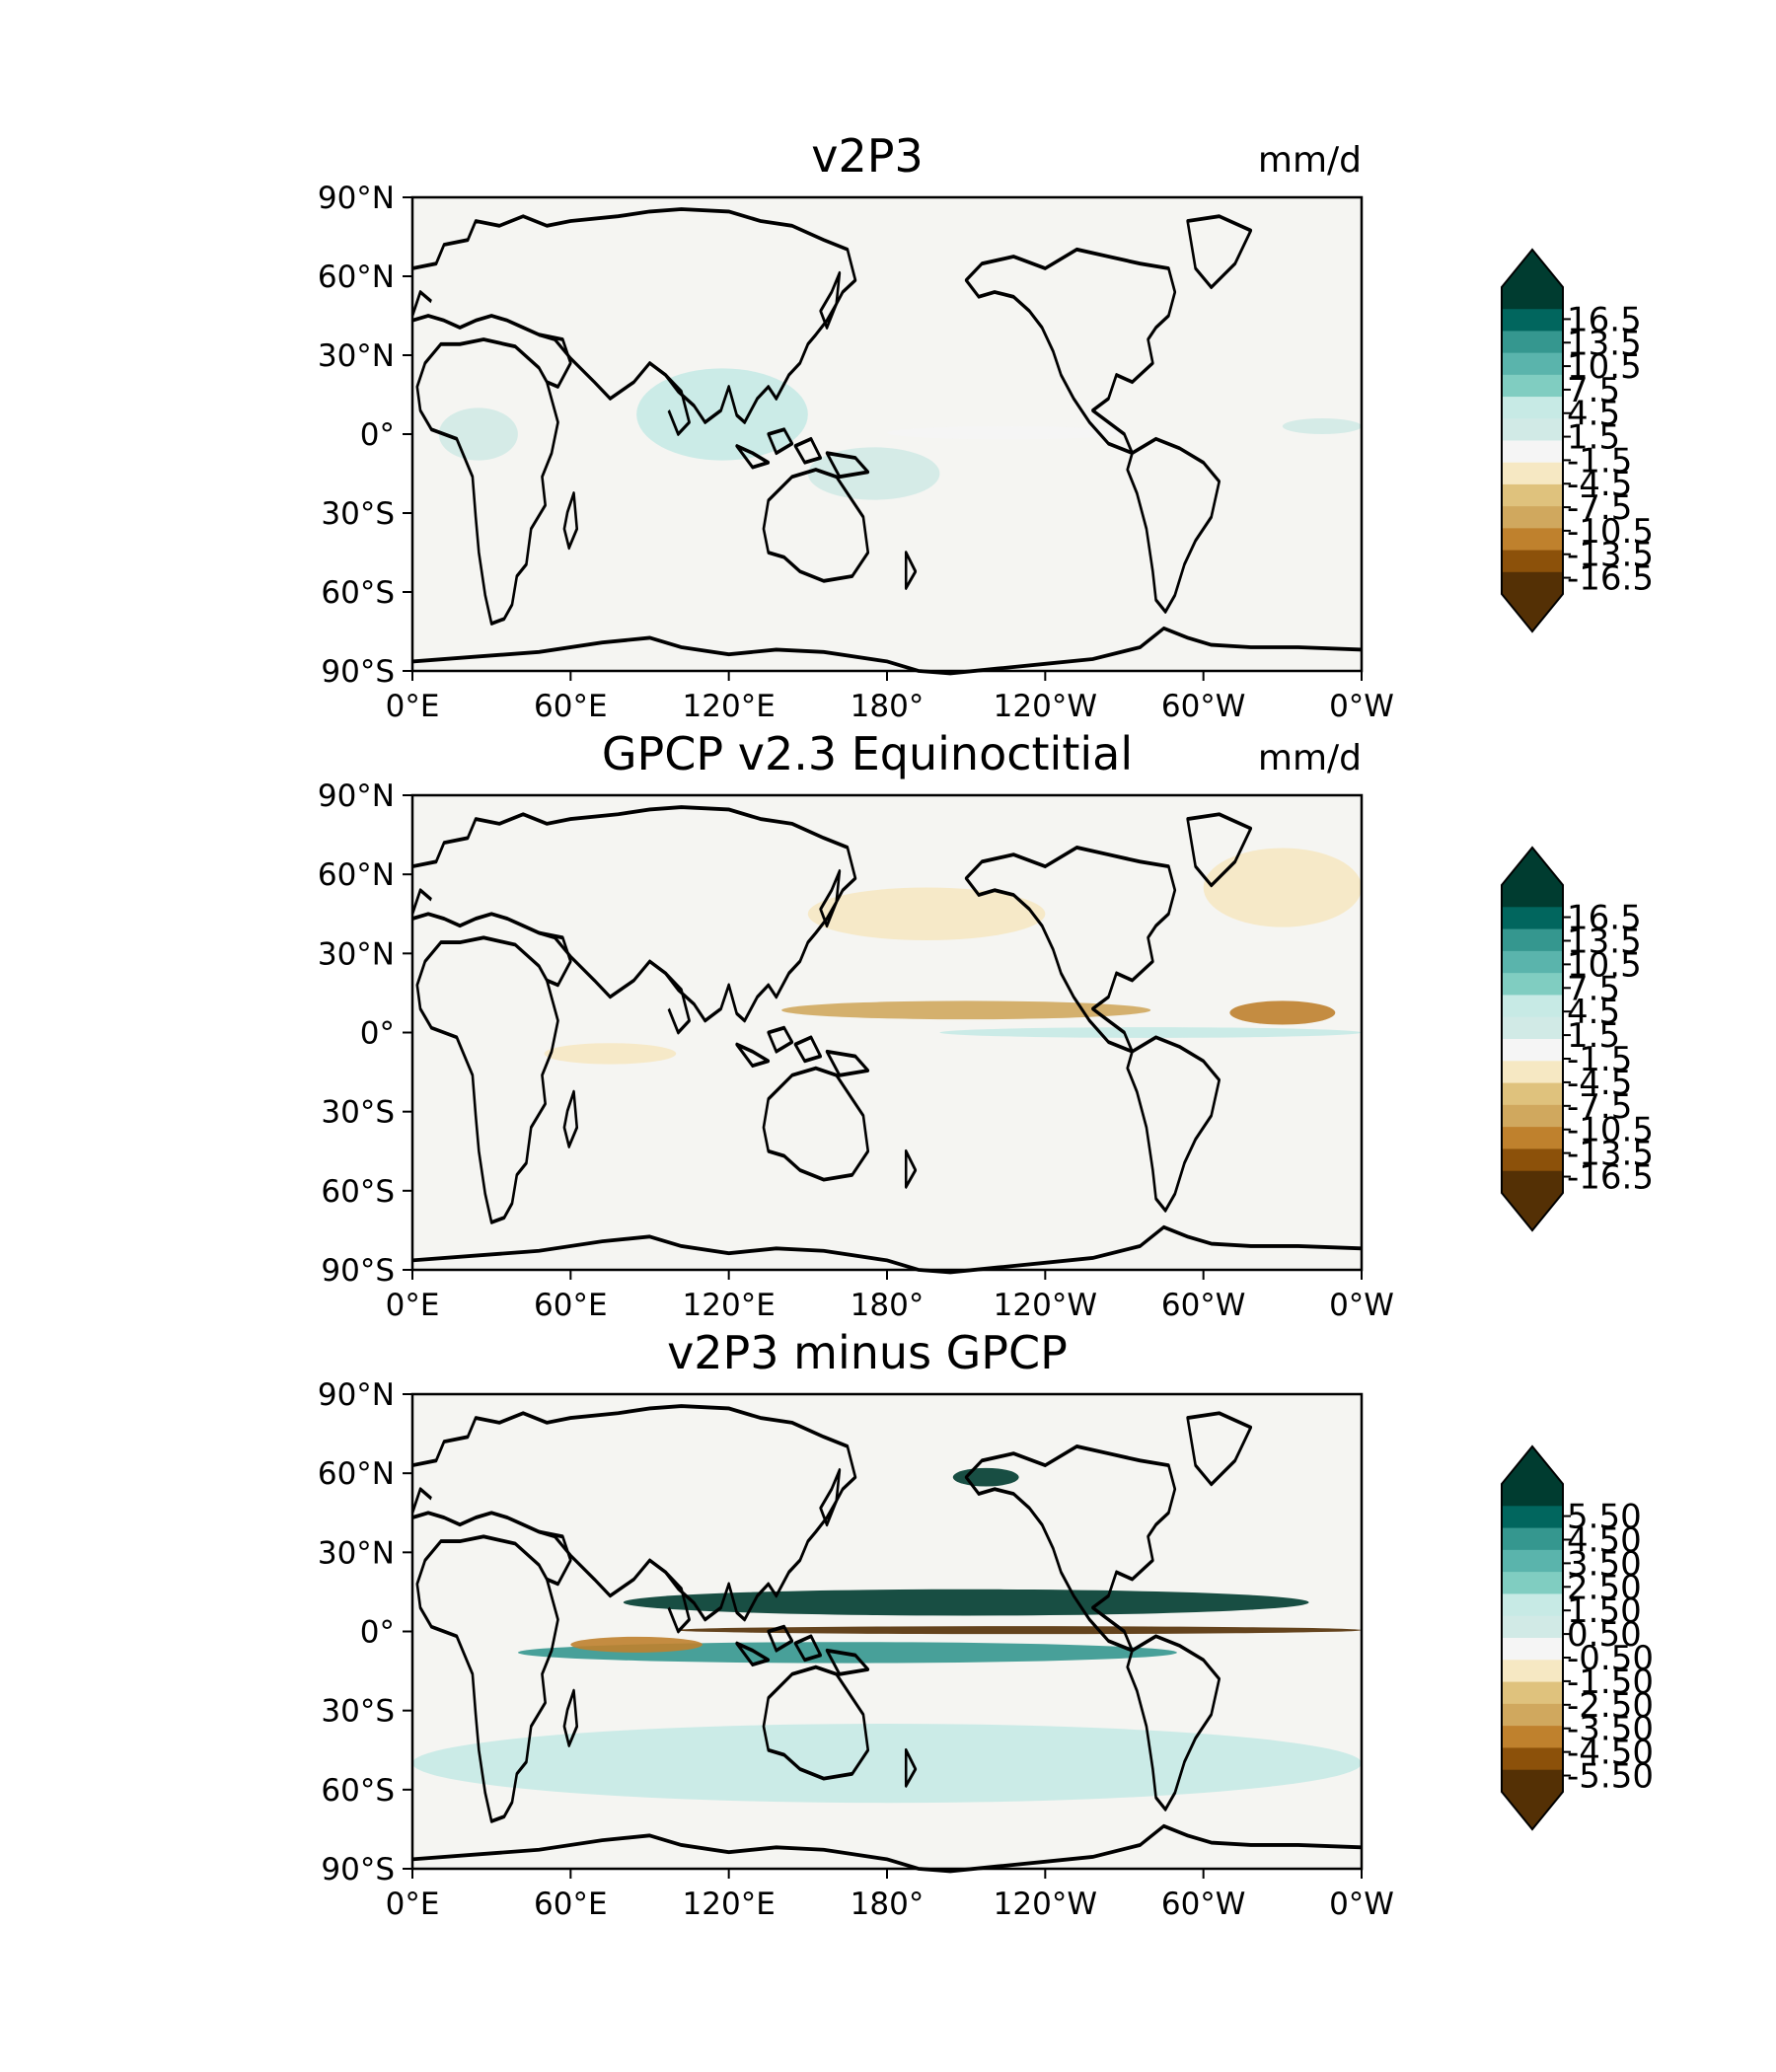  What do you see at coordinates (868, 1352) in the screenshot?
I see `panel-title: v2P3 minus GPCP` at bounding box center [868, 1352].